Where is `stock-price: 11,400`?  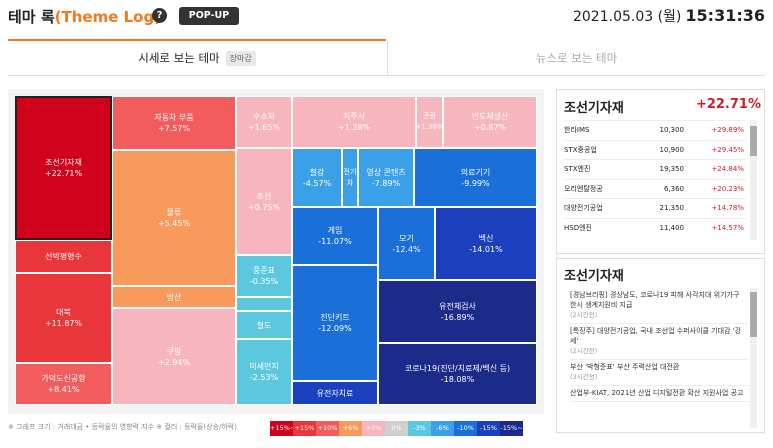 stock-price: 11,400 is located at coordinates (672, 227).